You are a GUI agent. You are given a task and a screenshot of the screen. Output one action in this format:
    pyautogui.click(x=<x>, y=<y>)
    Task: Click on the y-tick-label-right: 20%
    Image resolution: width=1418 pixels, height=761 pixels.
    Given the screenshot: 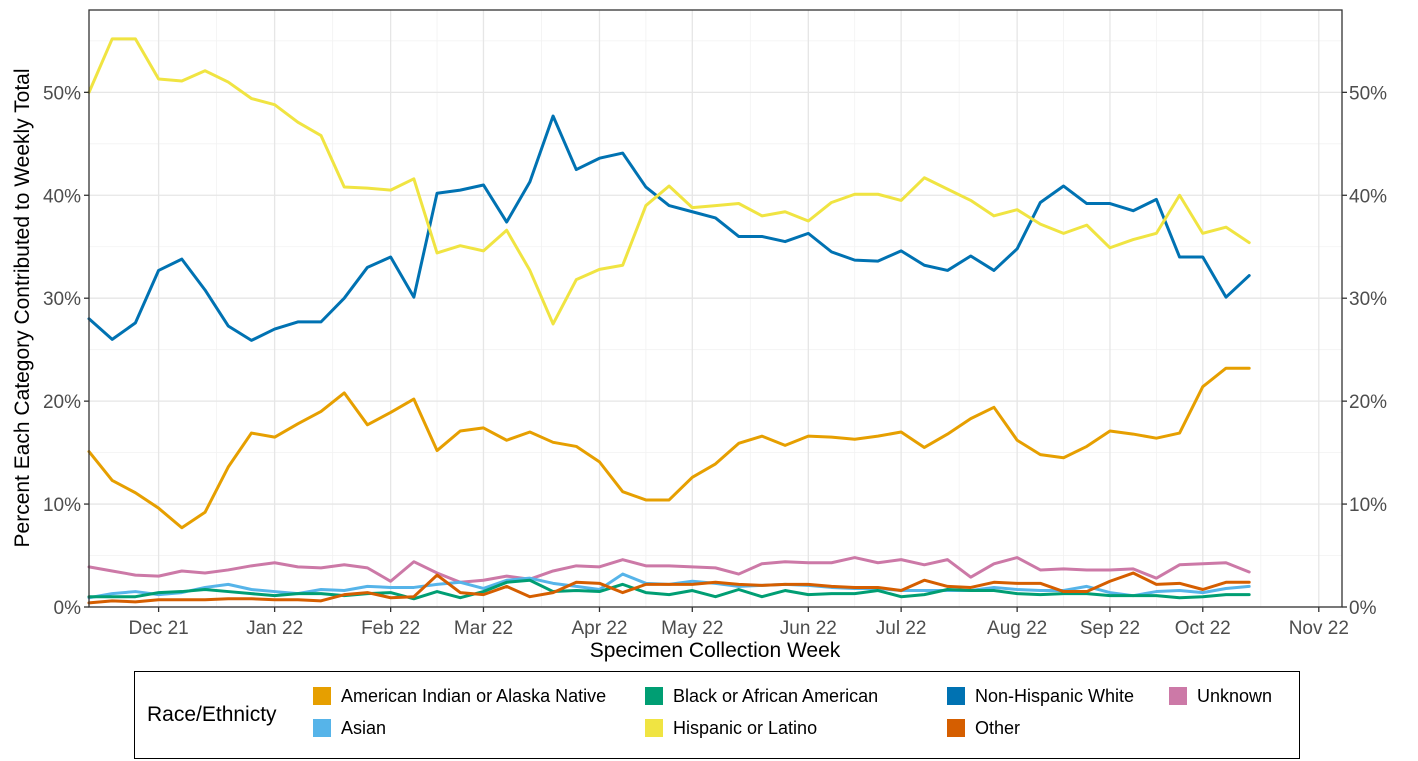 What is the action you would take?
    pyautogui.click(x=1368, y=402)
    